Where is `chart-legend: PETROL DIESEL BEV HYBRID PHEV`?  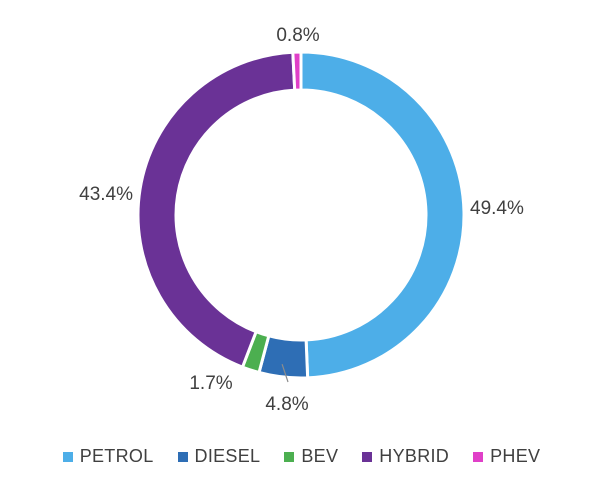
chart-legend: PETROL DIESEL BEV HYBRID PHEV is located at coordinates (301, 456).